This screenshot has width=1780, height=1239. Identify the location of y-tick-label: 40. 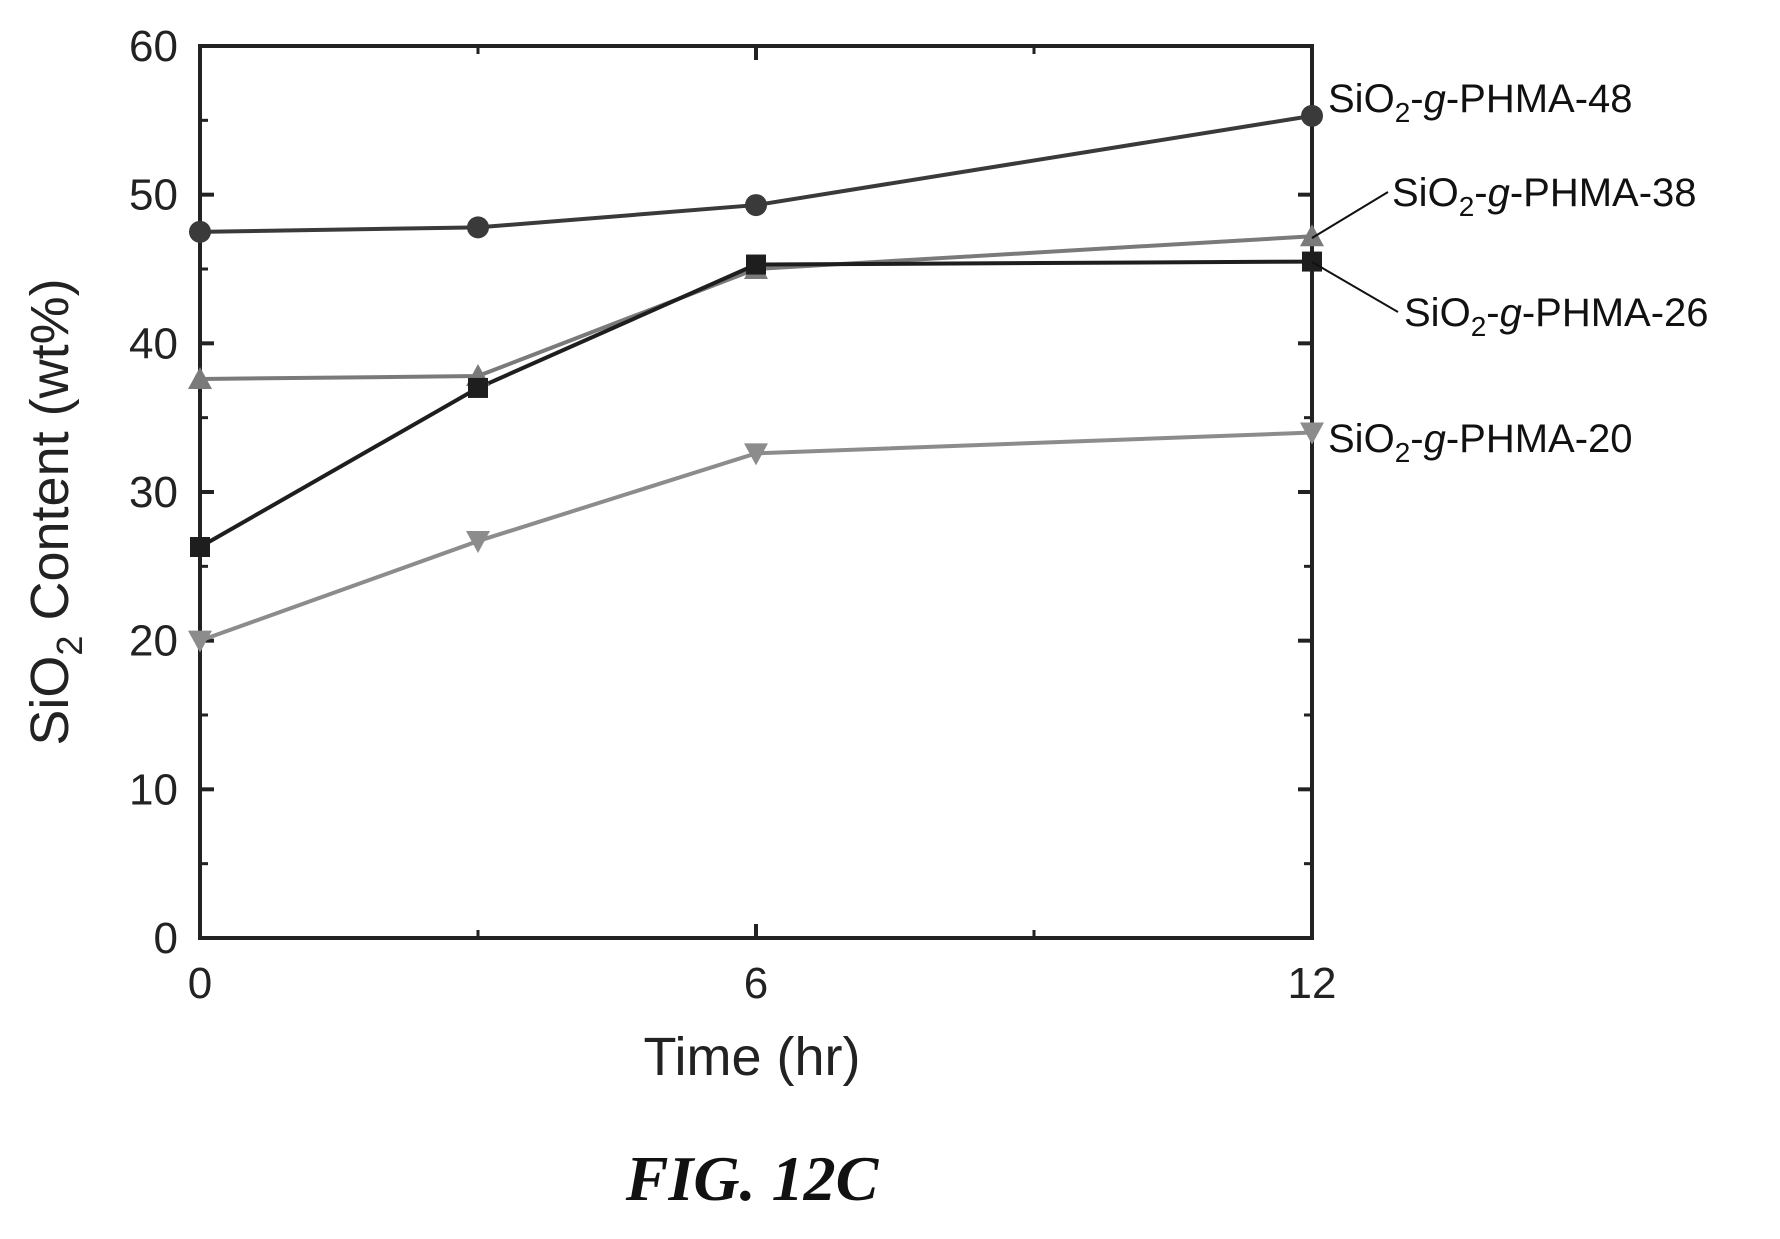
(153, 343).